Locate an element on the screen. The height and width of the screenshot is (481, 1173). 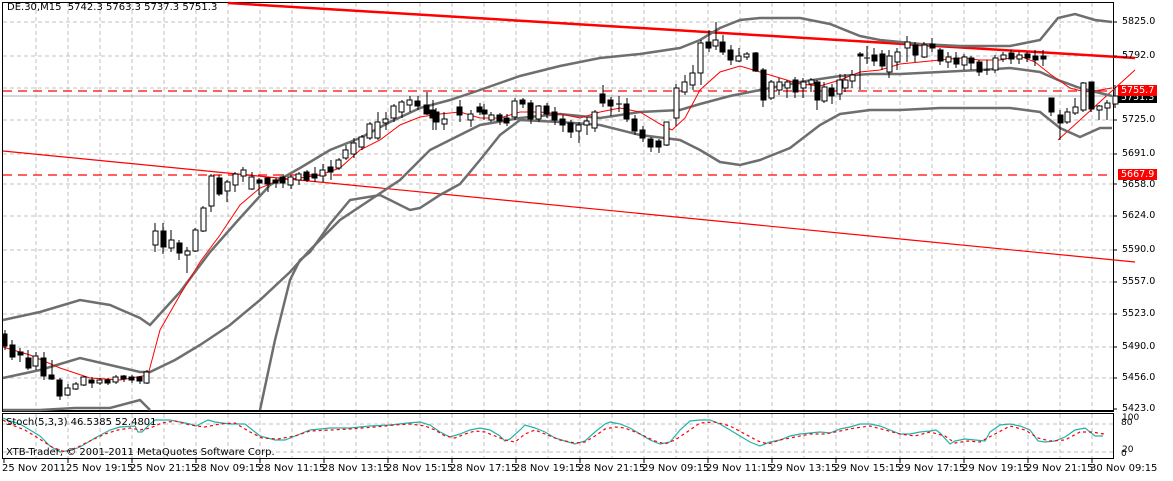
time-tick: 29 Nov 21:15 is located at coordinates (1060, 468).